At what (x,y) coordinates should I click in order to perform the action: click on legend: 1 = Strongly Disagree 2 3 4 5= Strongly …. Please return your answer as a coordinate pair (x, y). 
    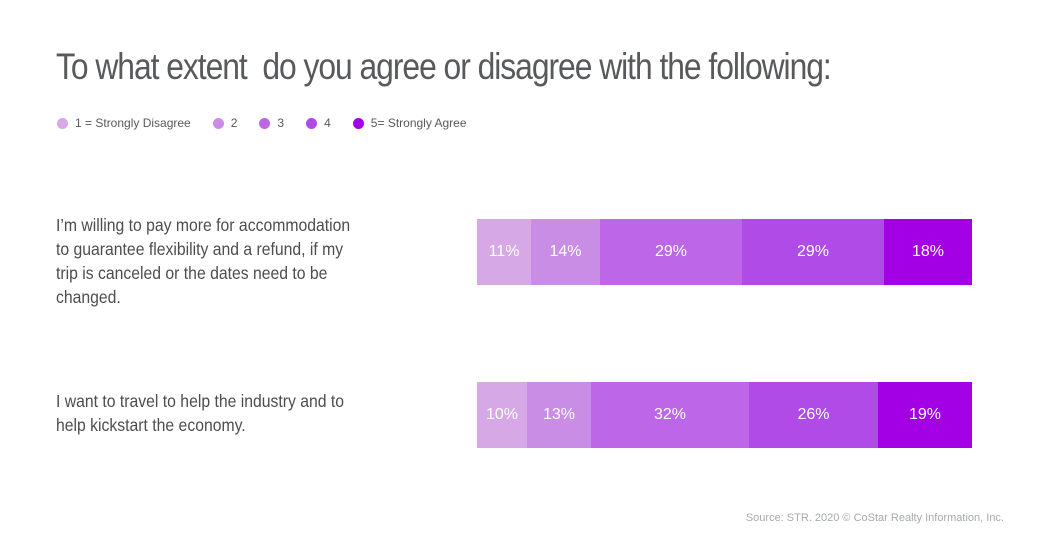
    Looking at the image, I should click on (273, 123).